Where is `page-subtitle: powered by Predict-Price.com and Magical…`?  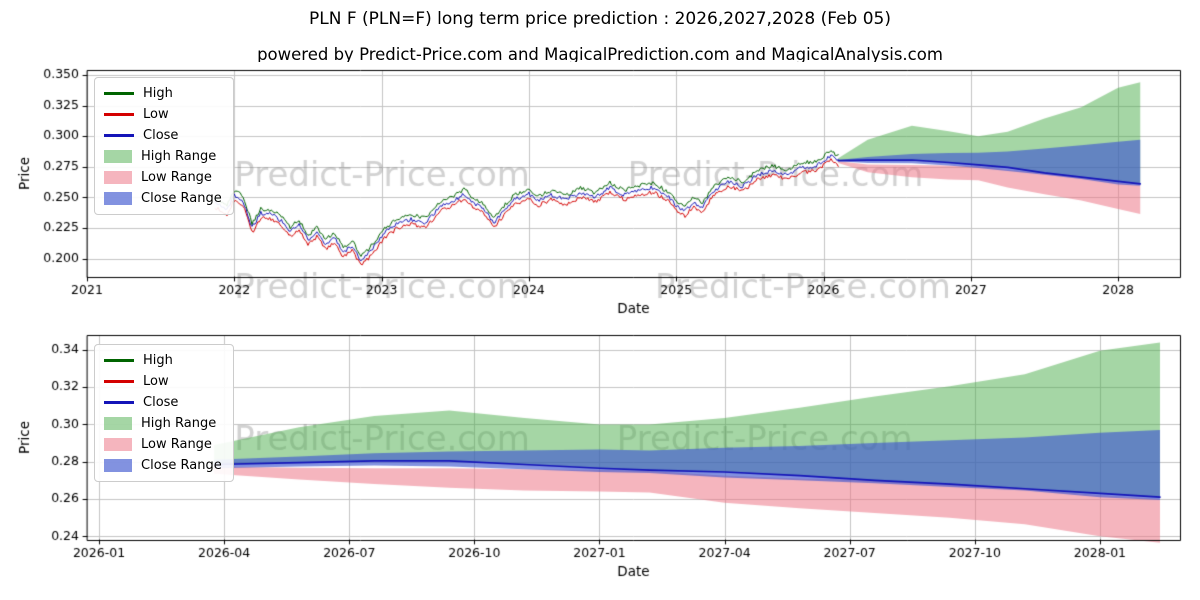
page-subtitle: powered by Predict-Price.com and Magical… is located at coordinates (600, 54).